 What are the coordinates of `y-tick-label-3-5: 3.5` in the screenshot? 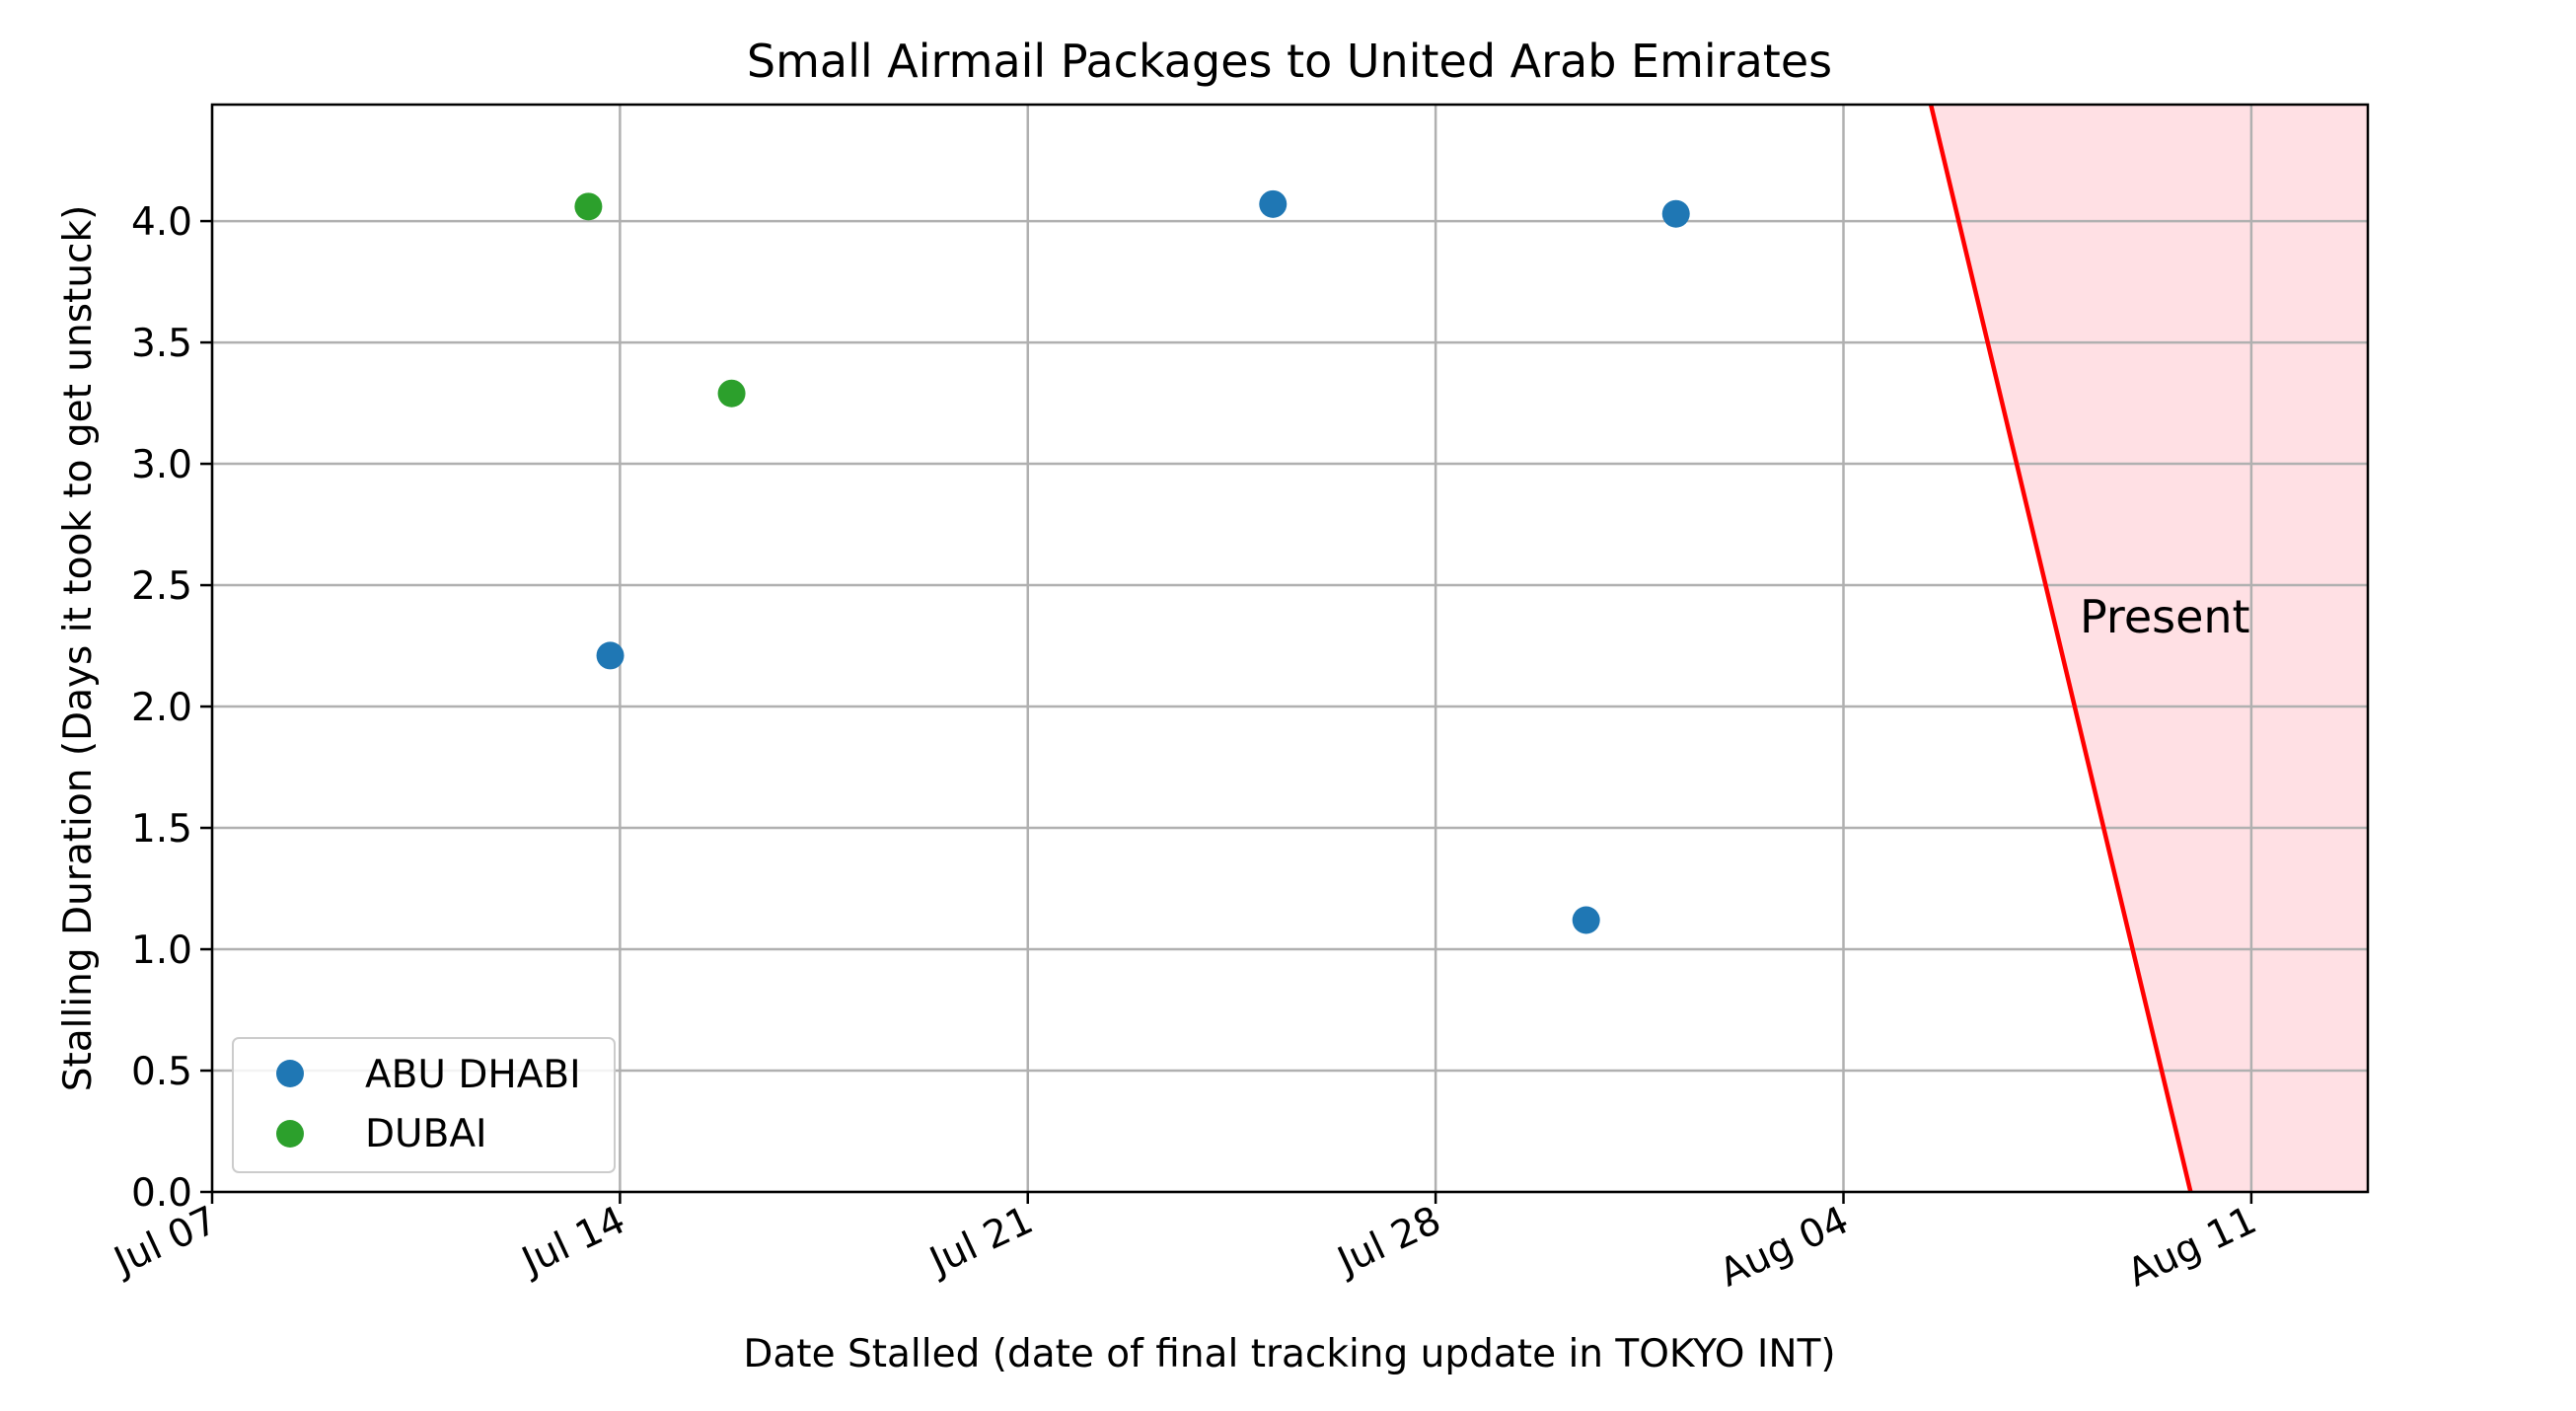 It's located at (161, 344).